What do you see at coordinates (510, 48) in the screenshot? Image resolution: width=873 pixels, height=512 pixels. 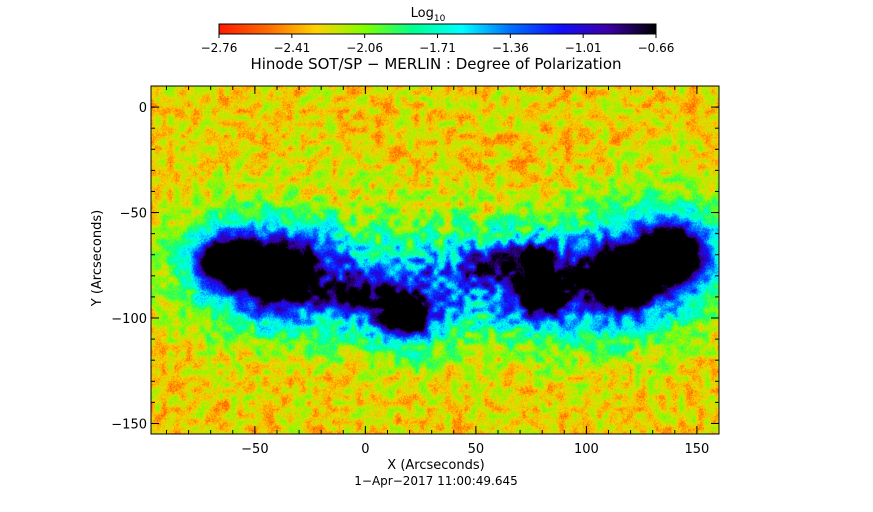 I see `colorbar-tick-label: −1.36` at bounding box center [510, 48].